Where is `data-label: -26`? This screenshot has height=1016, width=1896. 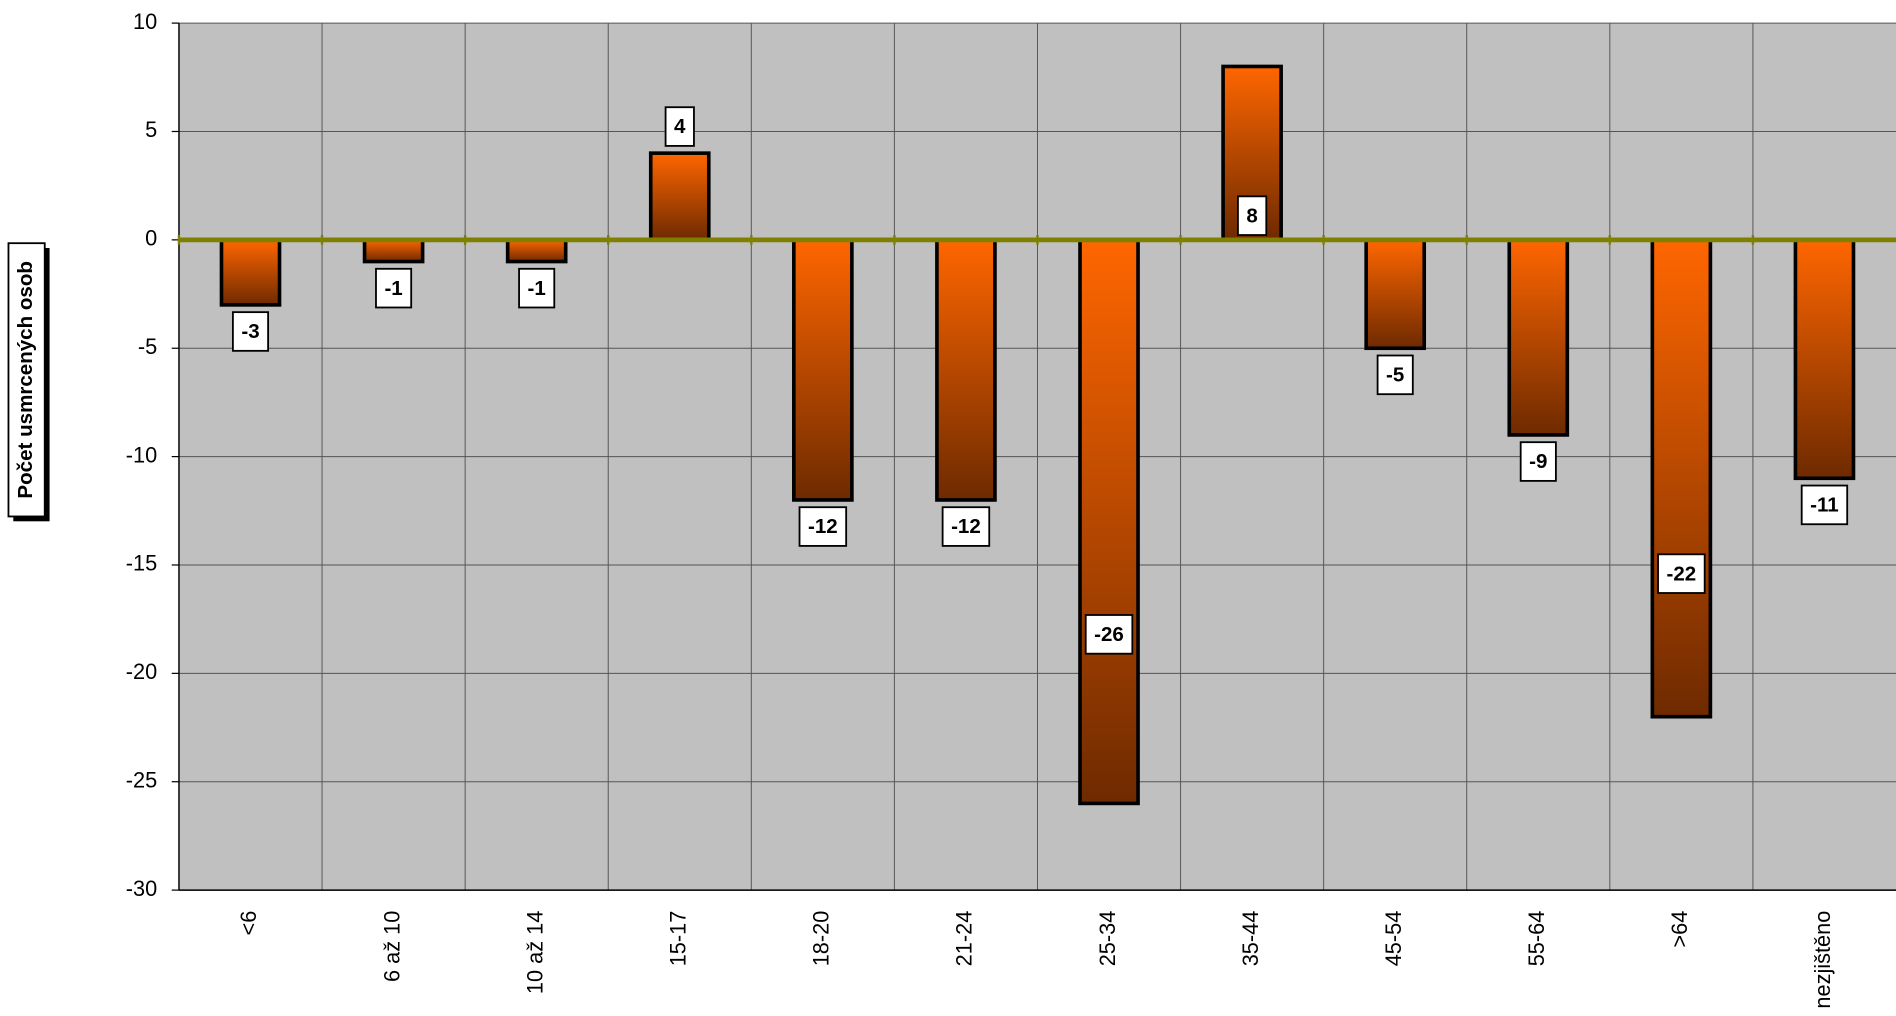 data-label: -26 is located at coordinates (1109, 634).